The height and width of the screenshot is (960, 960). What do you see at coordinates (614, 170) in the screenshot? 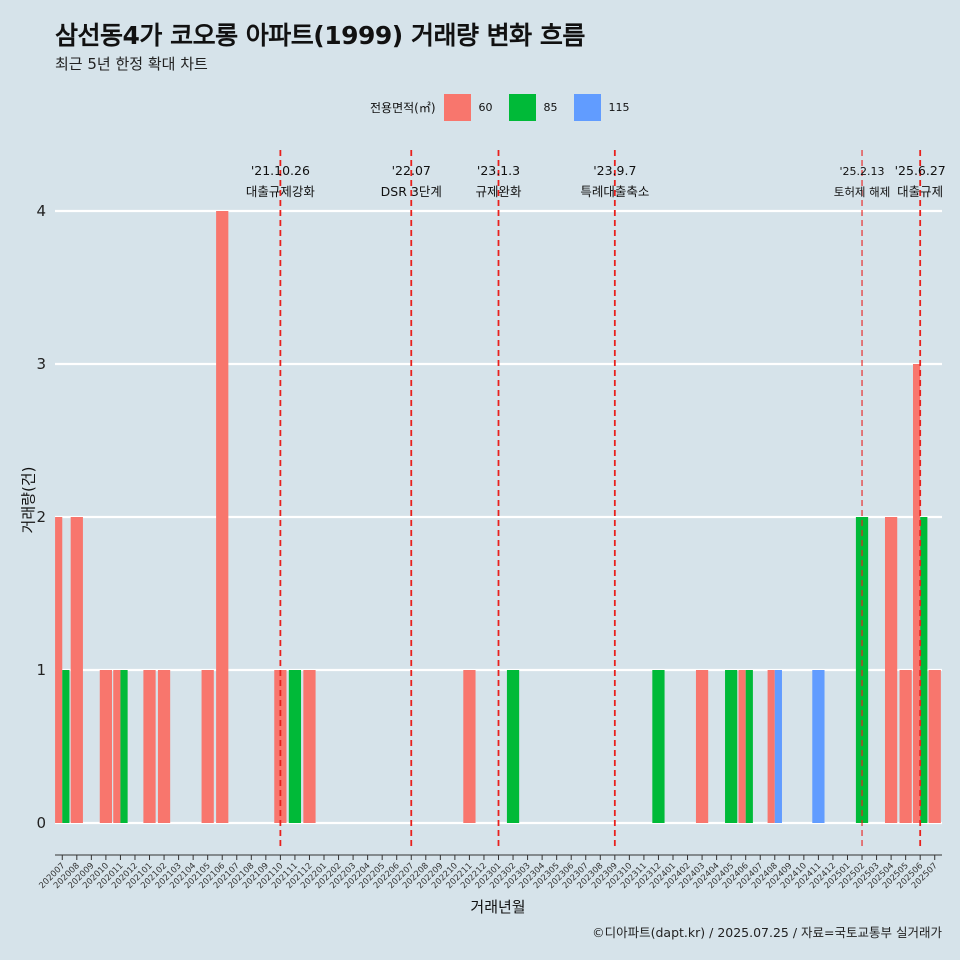
I see `event-date-label: '23.9.7` at bounding box center [614, 170].